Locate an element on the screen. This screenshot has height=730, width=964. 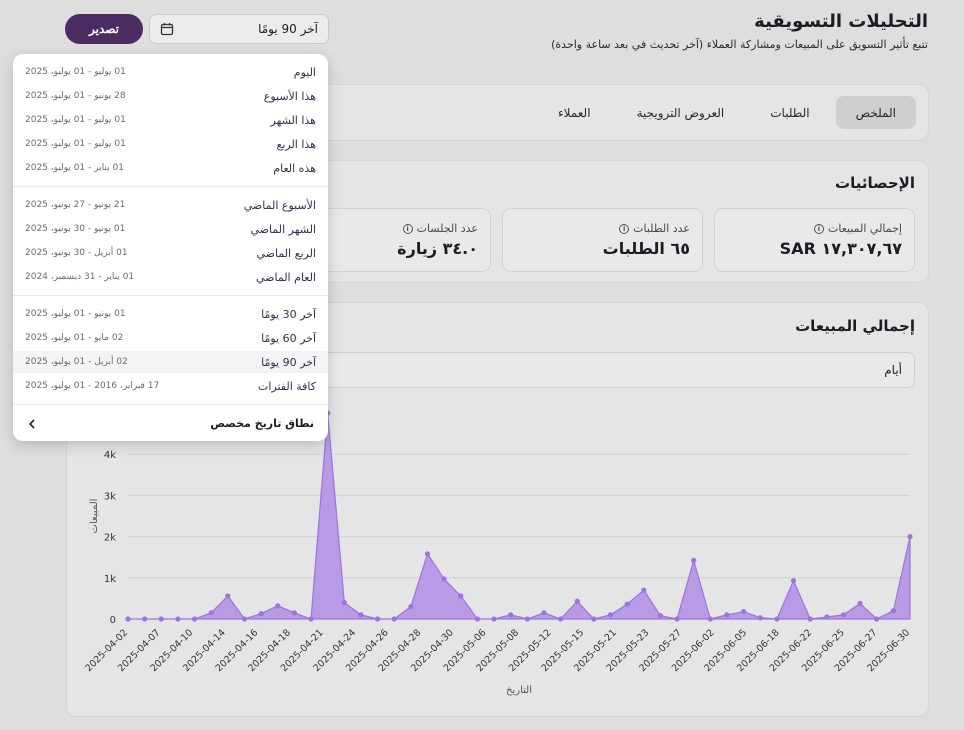
date-range-option: الأسبوع الماضي 21 يونيو - 27 يونيو، 2025 is located at coordinates (170, 205).